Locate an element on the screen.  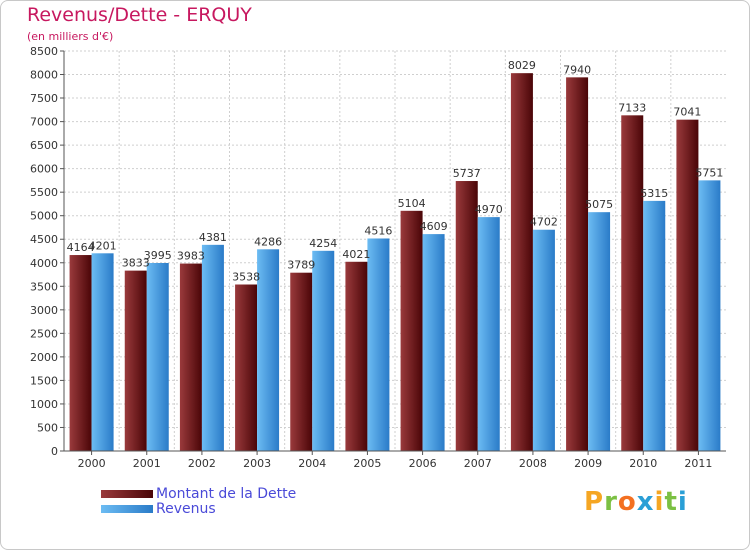
logo-letter: x is located at coordinates (645, 502).